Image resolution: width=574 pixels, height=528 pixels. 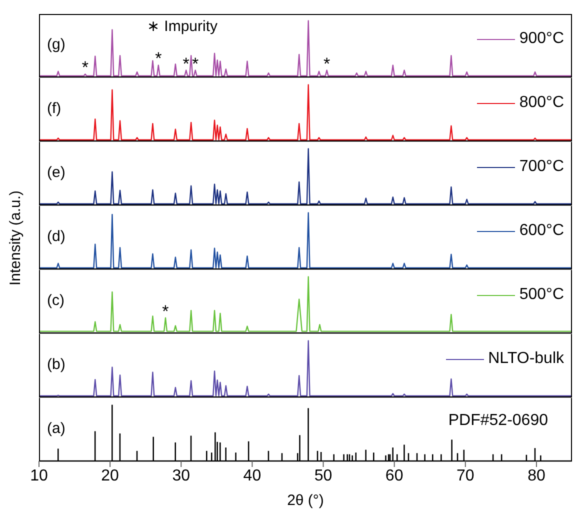 I want to click on x-tick-label: 10, so click(x=39, y=475).